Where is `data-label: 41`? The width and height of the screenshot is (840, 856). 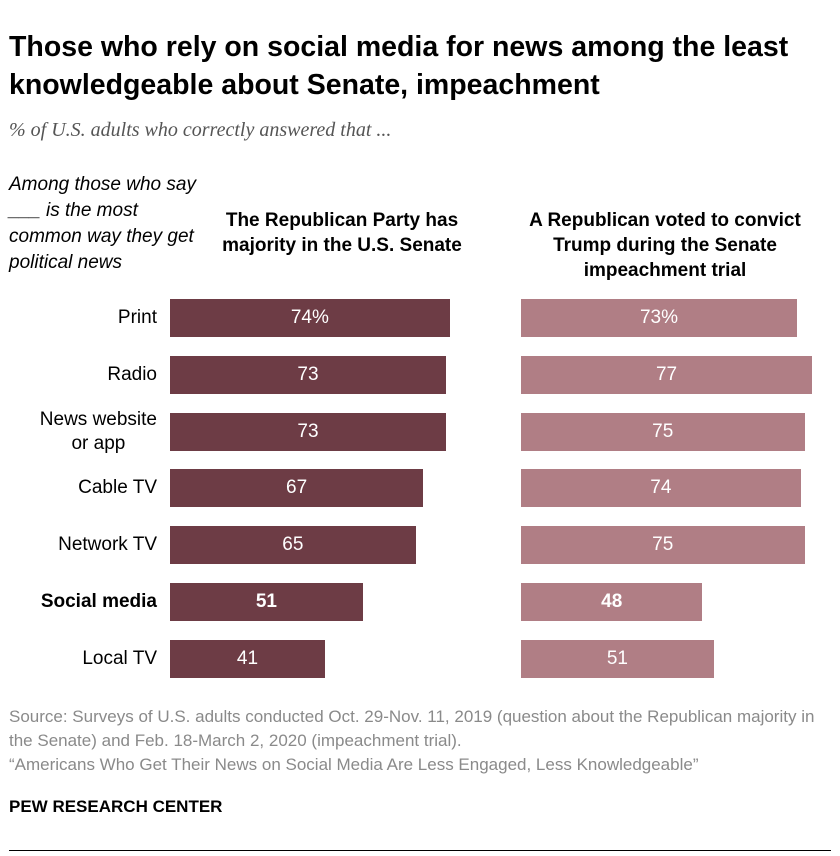
data-label: 41 is located at coordinates (247, 658).